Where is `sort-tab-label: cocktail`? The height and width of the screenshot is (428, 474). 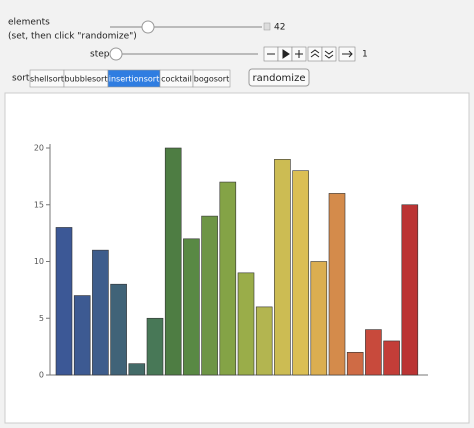
sort-tab-label: cocktail is located at coordinates (176, 79).